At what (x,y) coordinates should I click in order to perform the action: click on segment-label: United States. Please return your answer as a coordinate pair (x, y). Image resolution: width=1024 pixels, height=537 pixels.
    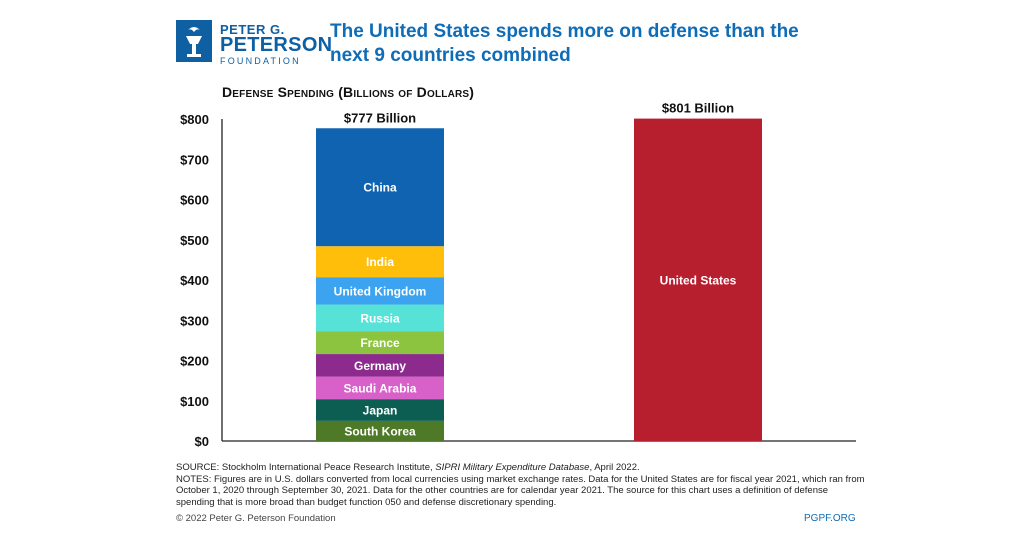
    Looking at the image, I should click on (698, 280).